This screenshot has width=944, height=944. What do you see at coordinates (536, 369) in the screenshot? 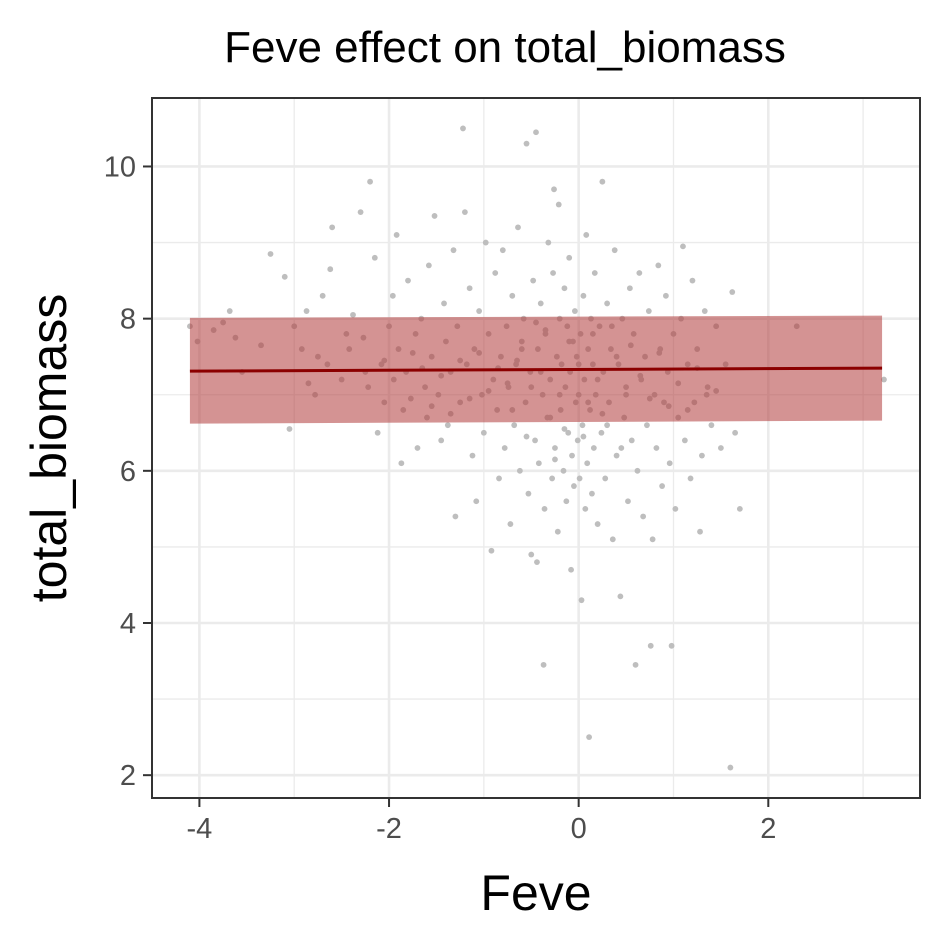
I see `fit-line` at bounding box center [536, 369].